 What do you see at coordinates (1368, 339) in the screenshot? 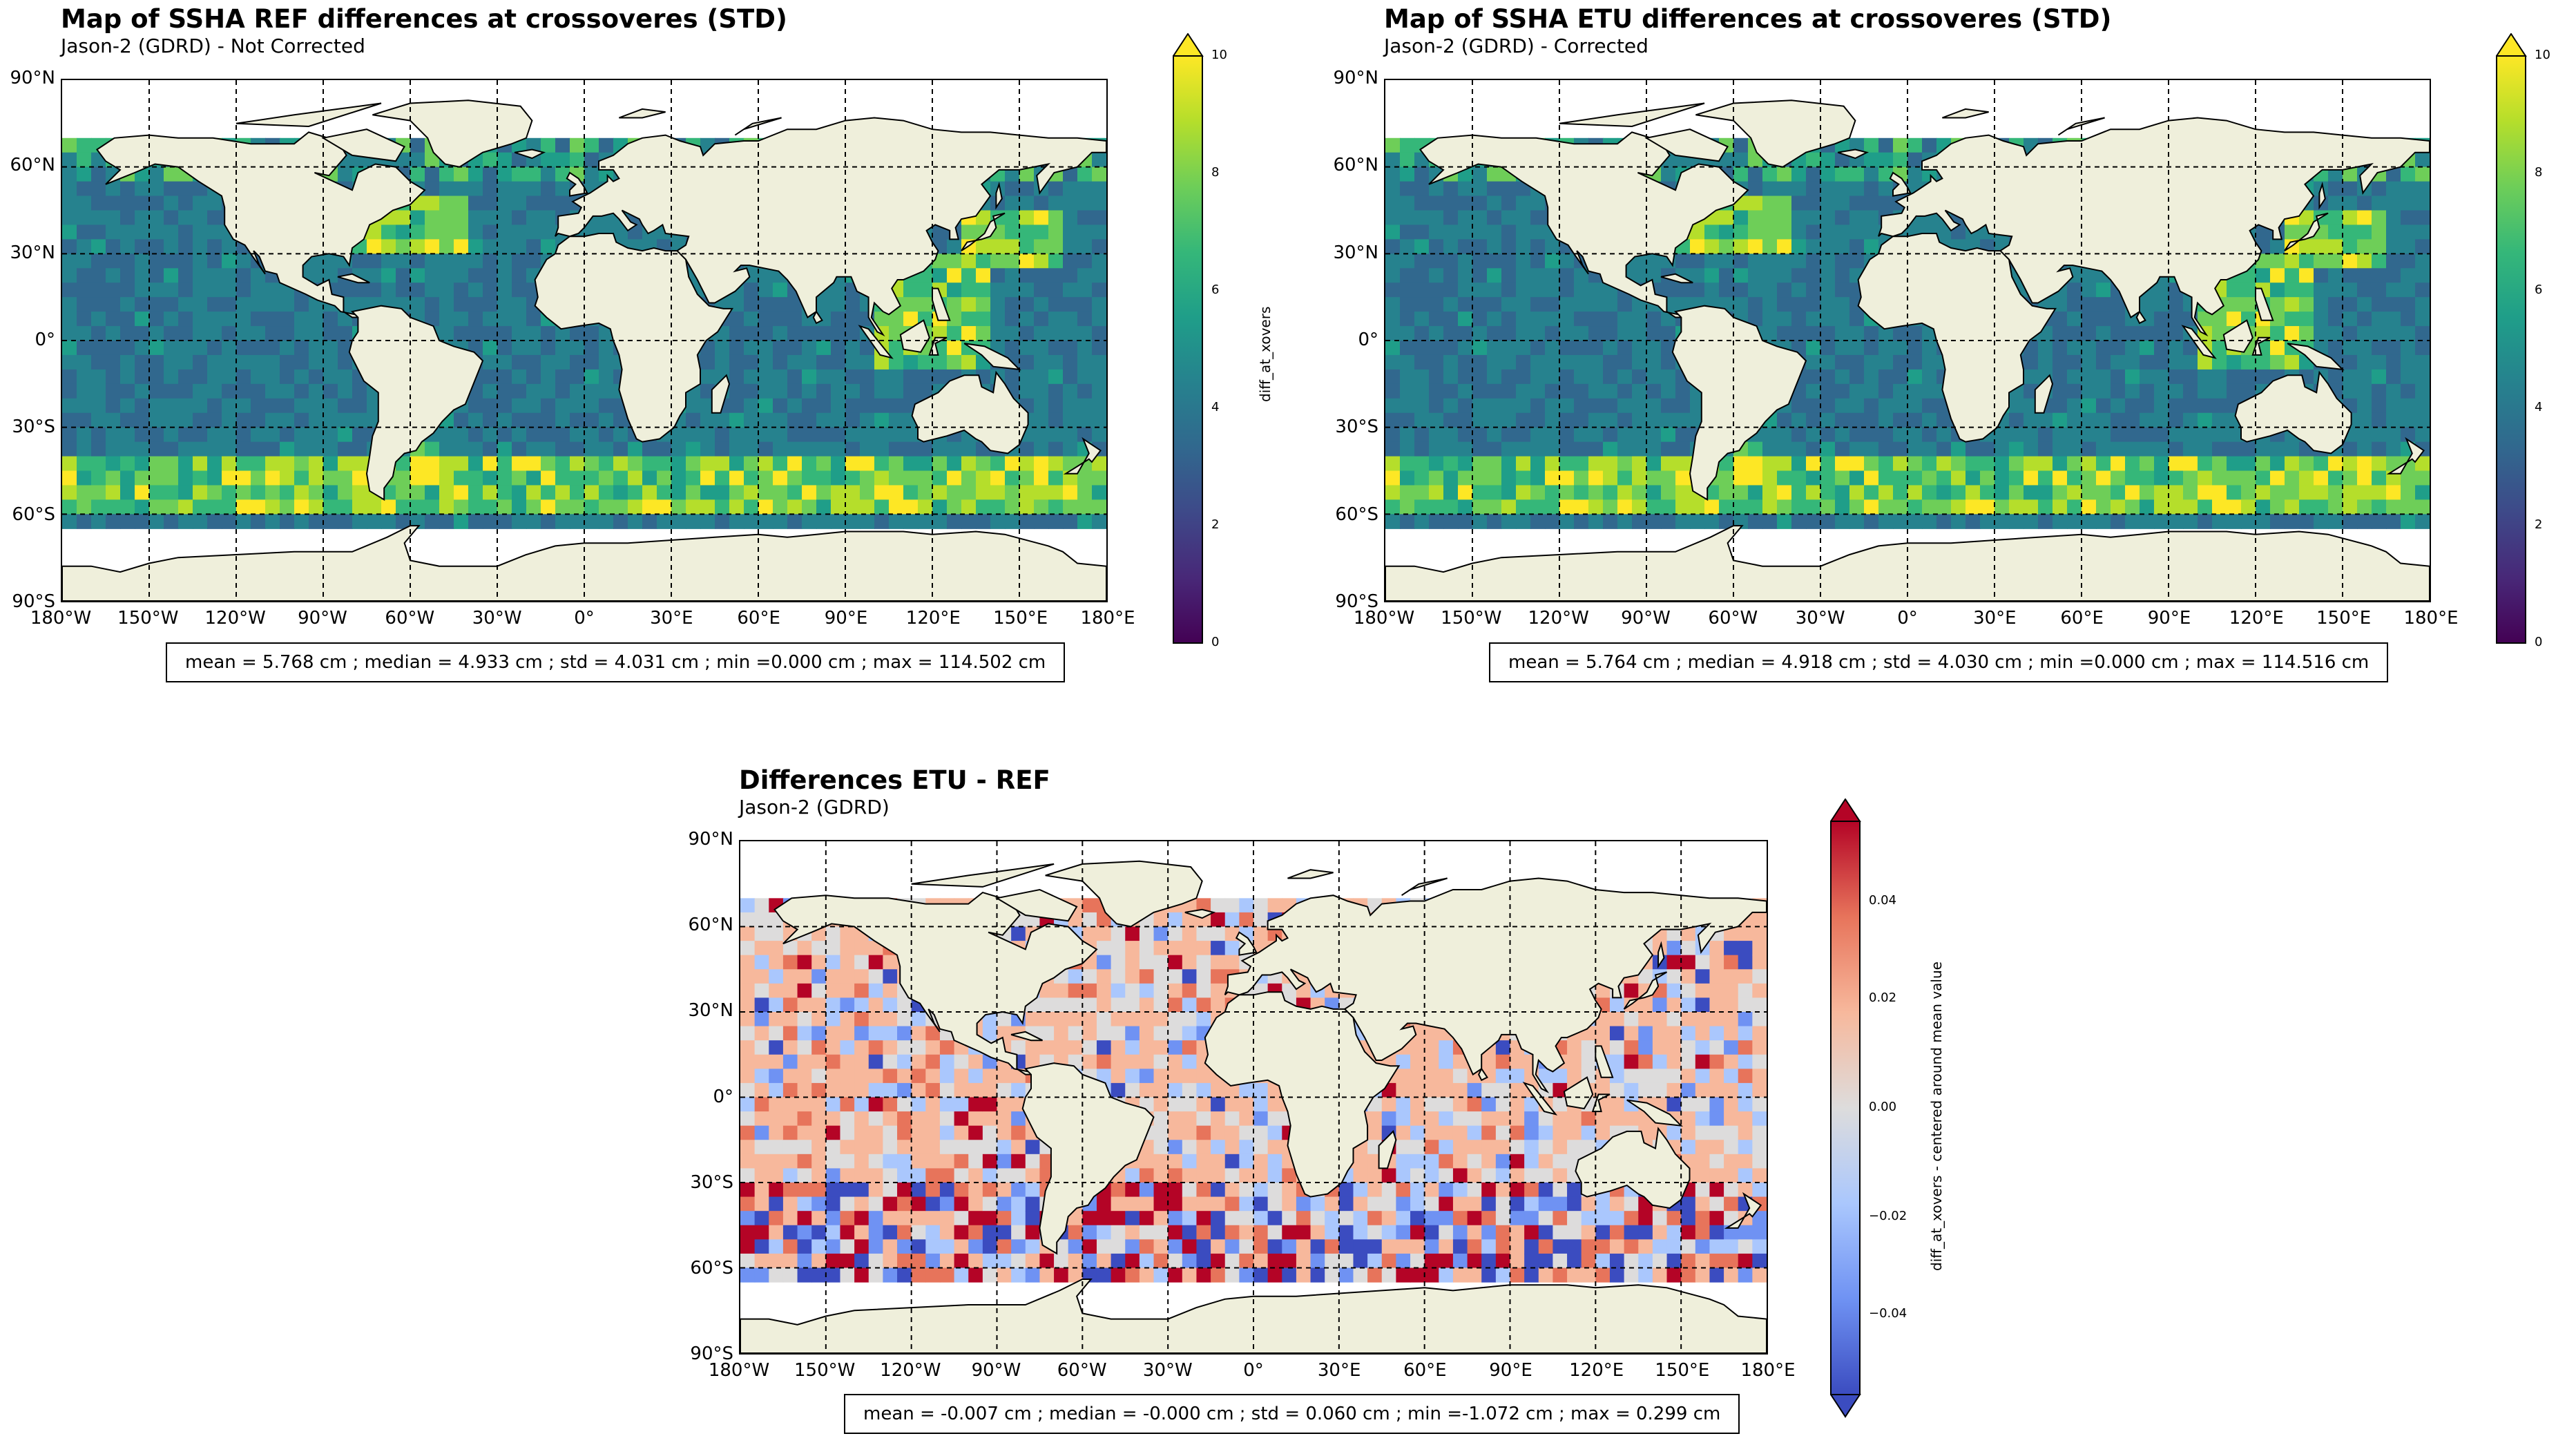
I see `lat-tick-label: 0°` at bounding box center [1368, 339].